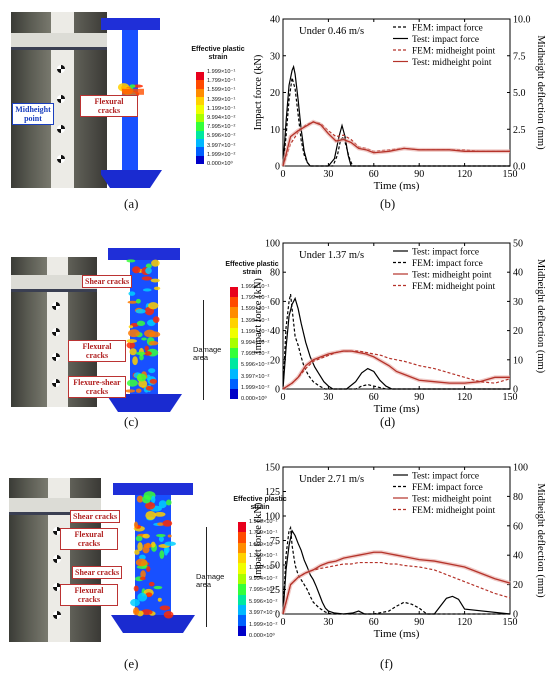 The width and height of the screenshot is (550, 679). Describe the element at coordinates (275, 590) in the screenshot. I see `y-tick-label: 25` at that location.